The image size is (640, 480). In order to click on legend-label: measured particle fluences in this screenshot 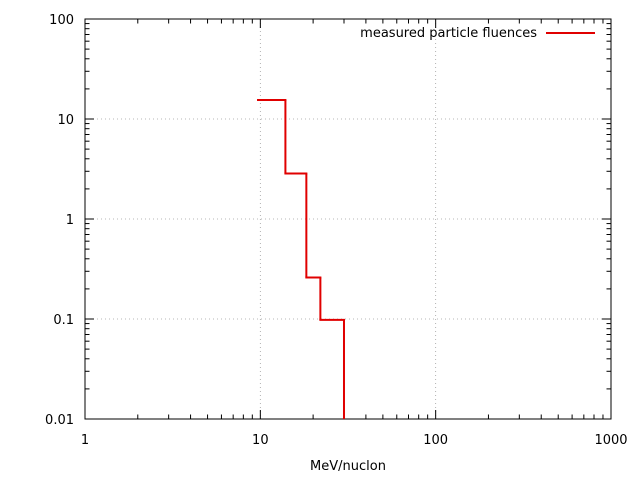, I will do `click(448, 33)`.